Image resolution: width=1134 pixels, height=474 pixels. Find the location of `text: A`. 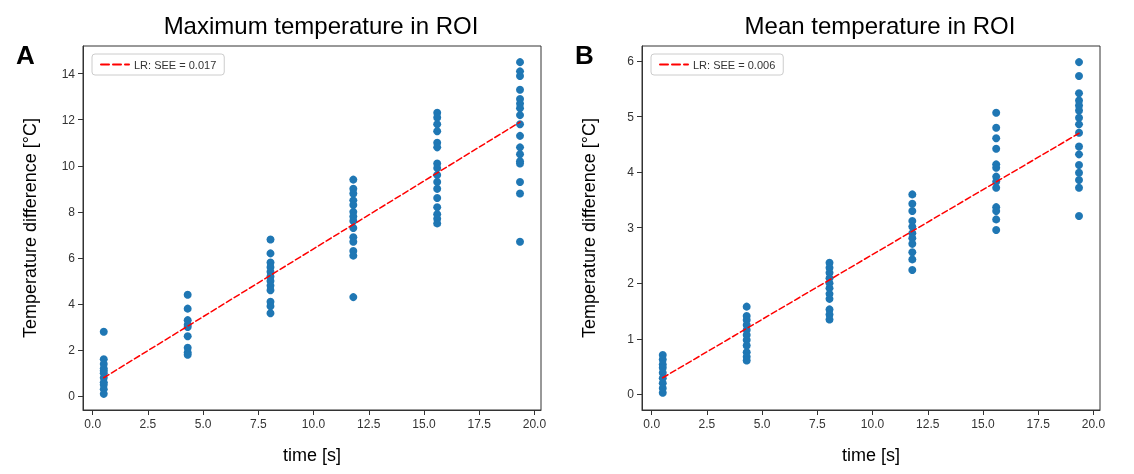

text: A is located at coordinates (25, 55).